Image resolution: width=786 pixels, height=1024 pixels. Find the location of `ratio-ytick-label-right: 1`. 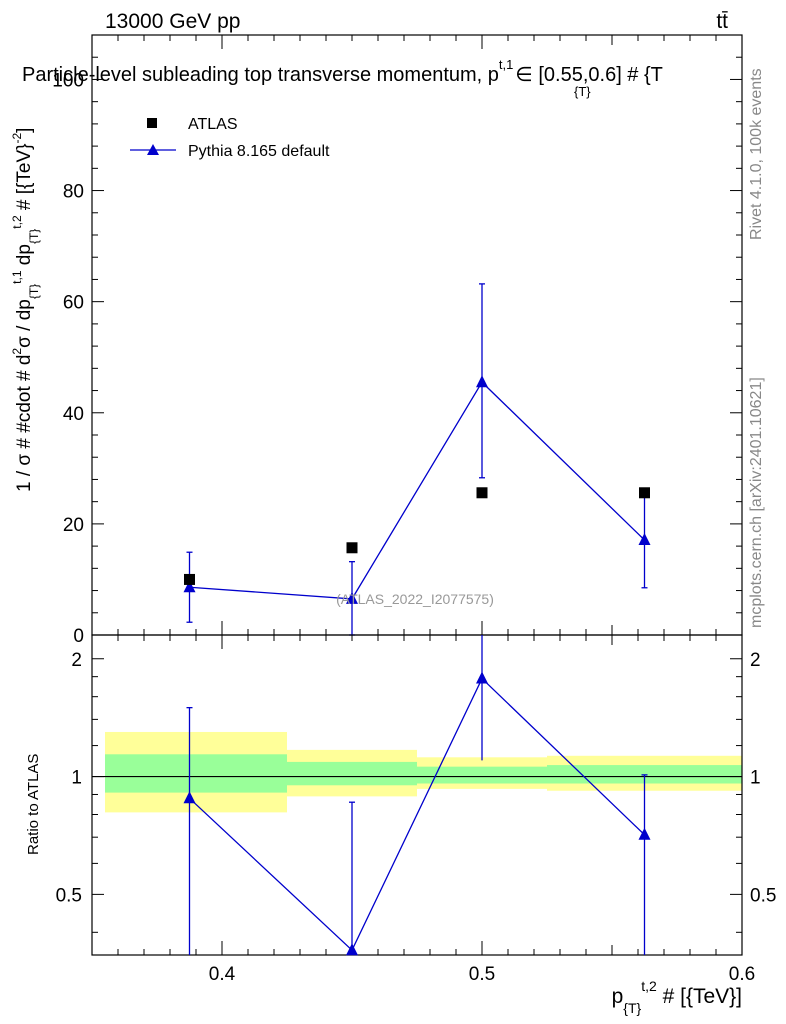

ratio-ytick-label-right: 1 is located at coordinates (755, 778).